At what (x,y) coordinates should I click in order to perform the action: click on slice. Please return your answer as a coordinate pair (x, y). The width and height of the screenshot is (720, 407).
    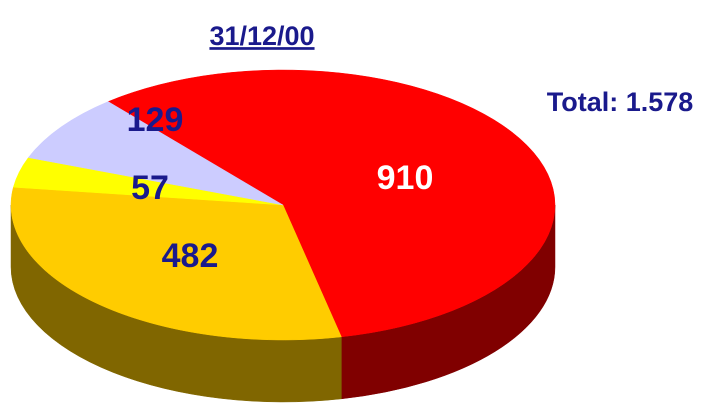
    Looking at the image, I should click on (155, 153).